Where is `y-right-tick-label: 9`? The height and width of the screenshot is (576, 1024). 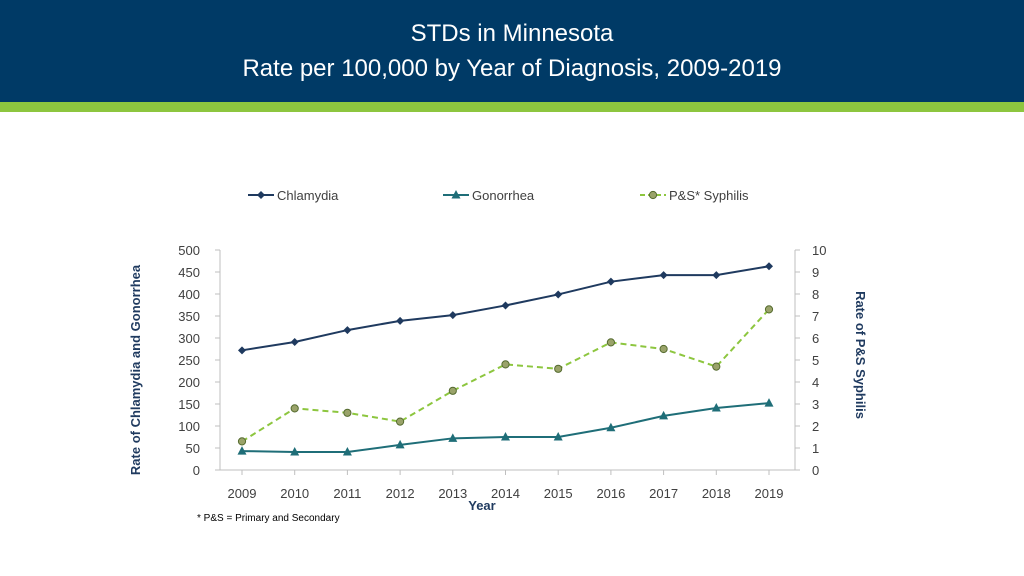
y-right-tick-label: 9 is located at coordinates (815, 272).